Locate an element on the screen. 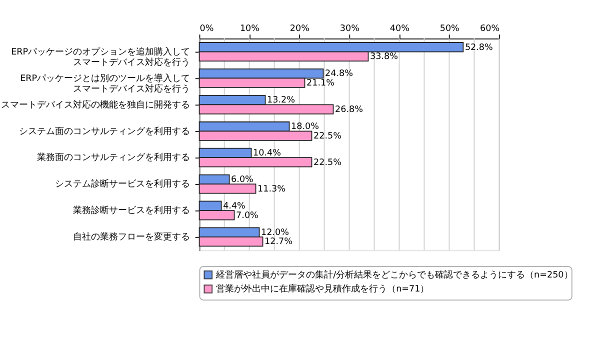 The height and width of the screenshot is (338, 590). data-label: 6.0% is located at coordinates (242, 180).